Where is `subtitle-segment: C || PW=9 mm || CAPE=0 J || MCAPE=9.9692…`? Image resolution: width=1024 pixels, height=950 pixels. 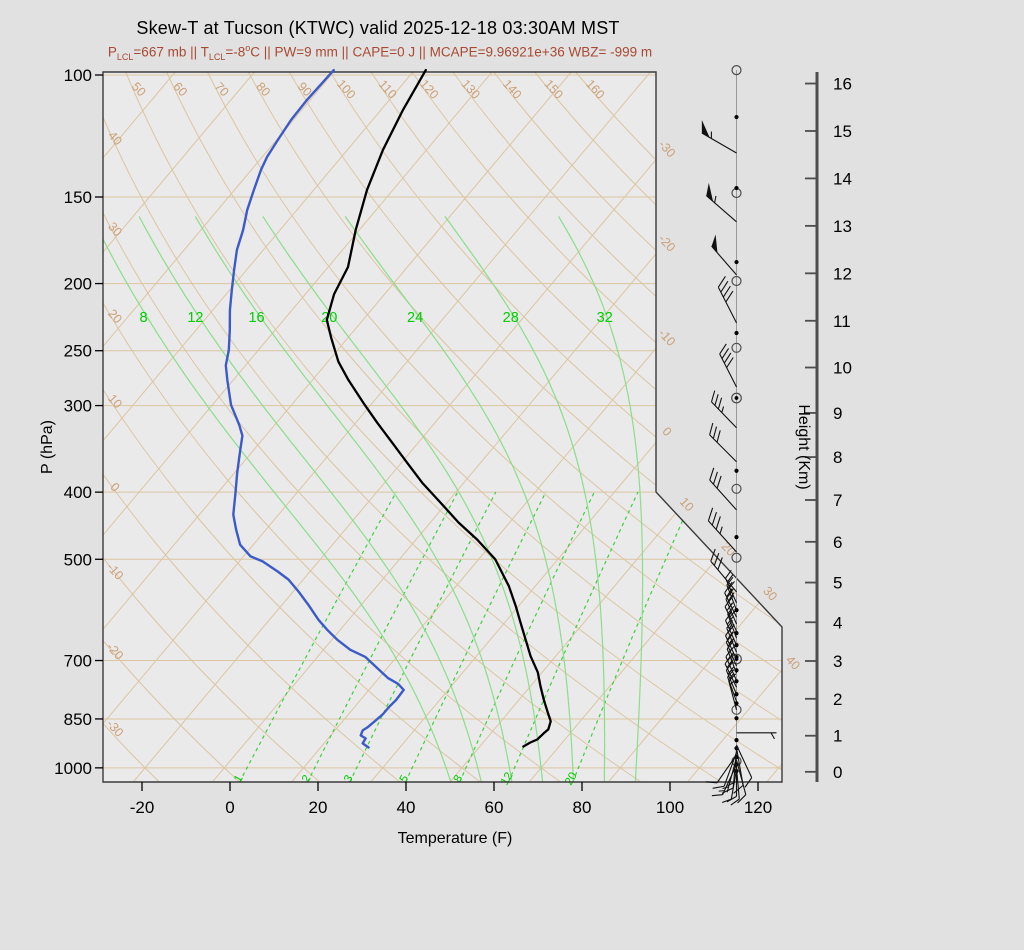
subtitle-segment: C || PW=9 mm || CAPE=0 J || MCAPE=9.9692… is located at coordinates (451, 52).